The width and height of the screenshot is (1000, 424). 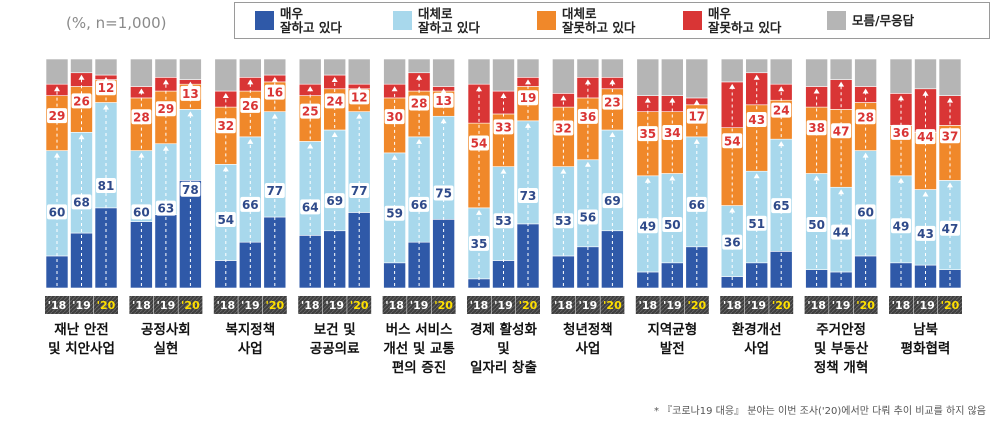 What do you see at coordinates (81, 329) in the screenshot?
I see `category-label: 재난 안전` at bounding box center [81, 329].